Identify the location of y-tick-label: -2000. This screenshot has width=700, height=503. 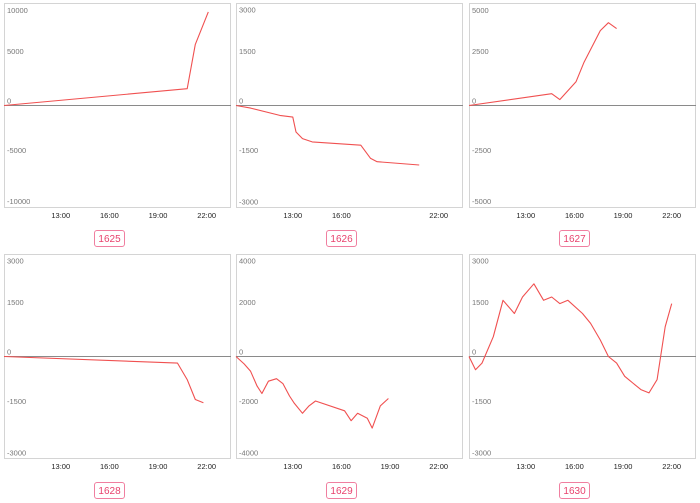
(248, 401).